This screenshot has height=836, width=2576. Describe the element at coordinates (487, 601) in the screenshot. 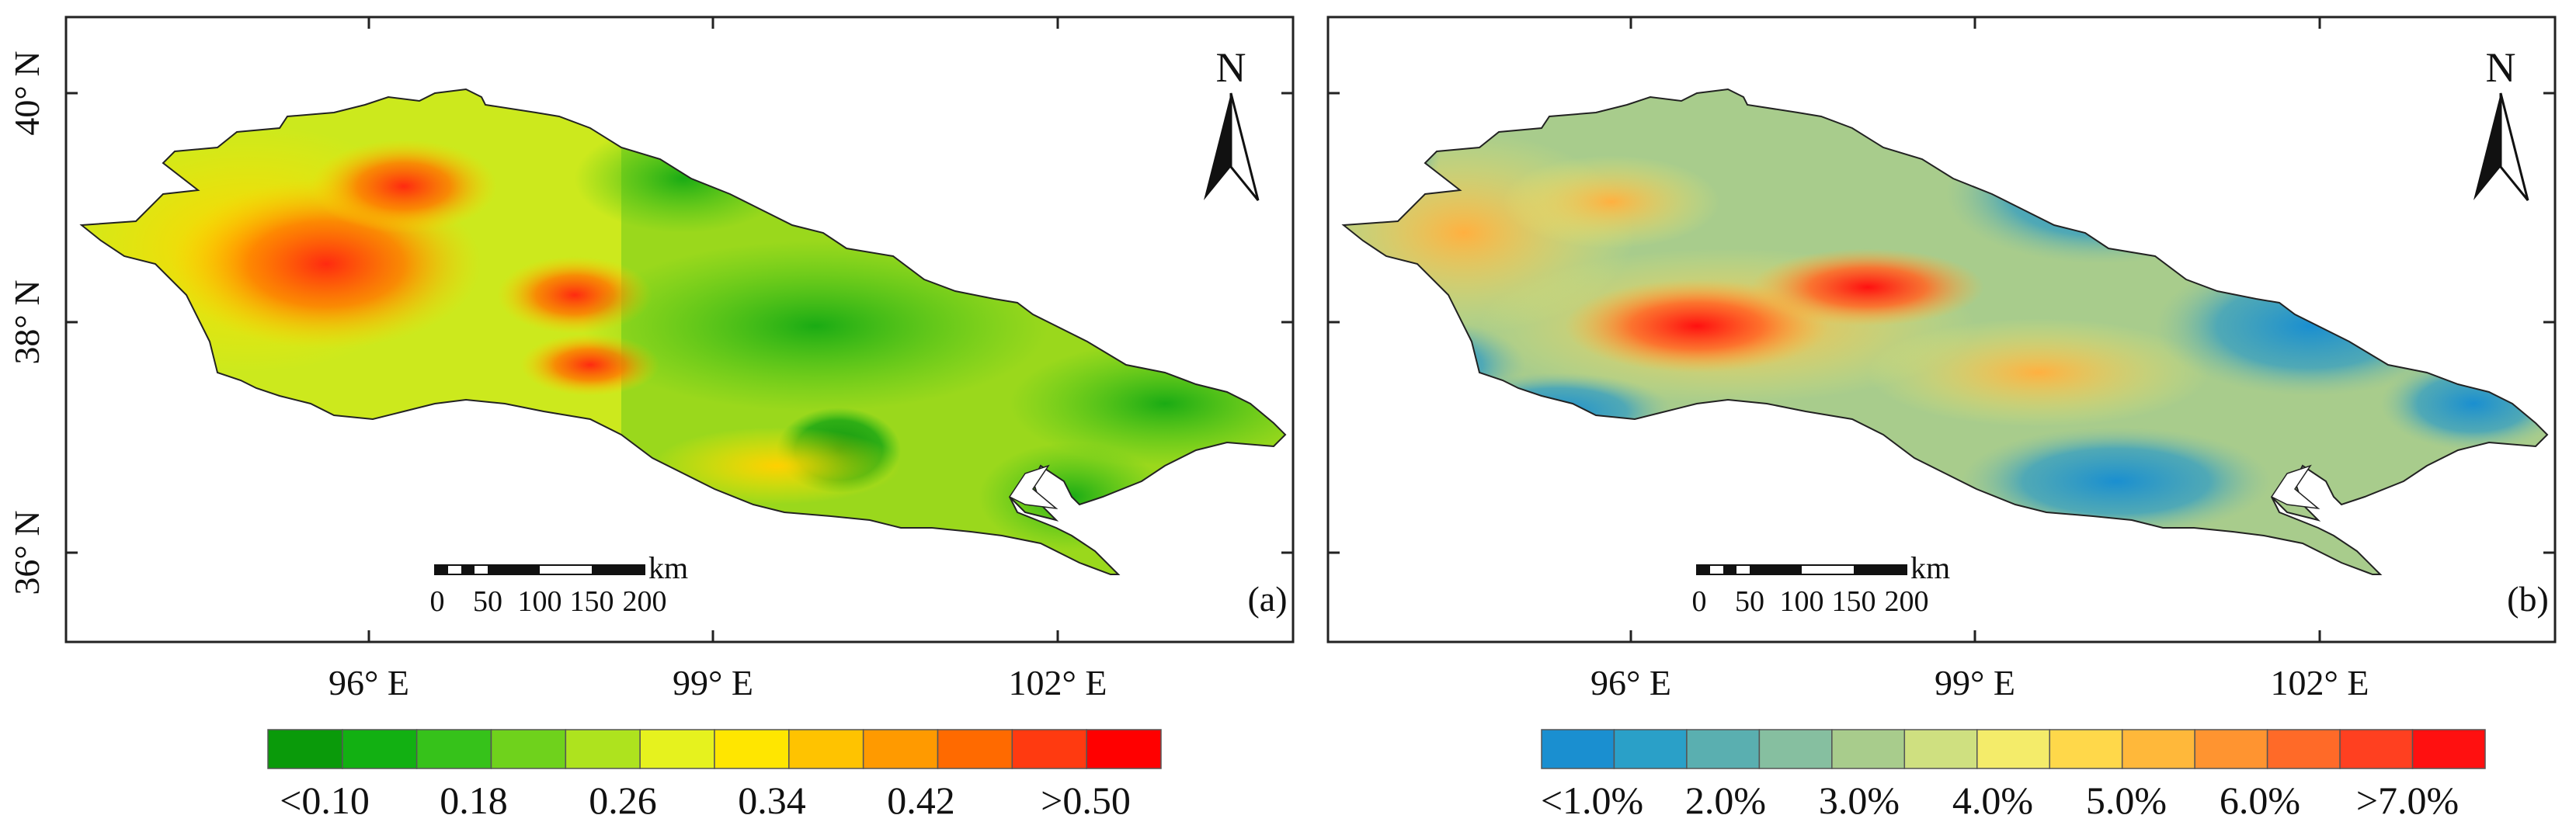

I see `scale-tick-a-1: 50` at that location.